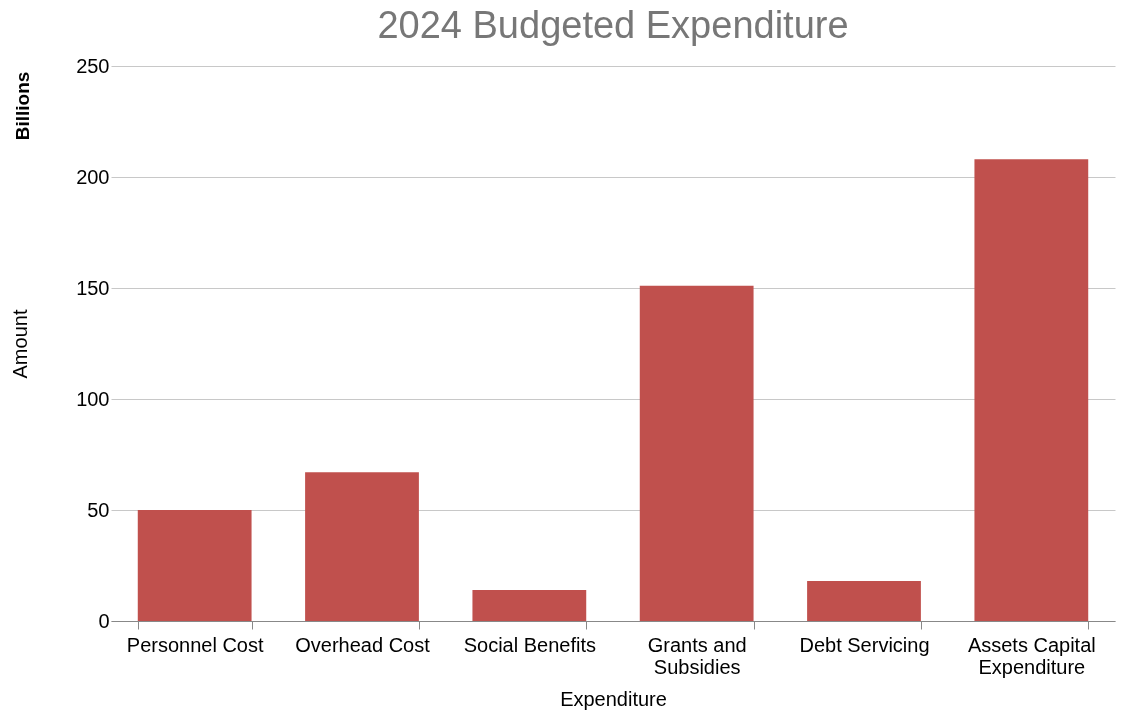 The image size is (1135, 717). What do you see at coordinates (613, 698) in the screenshot?
I see `x-axis-title: Expenditure` at bounding box center [613, 698].